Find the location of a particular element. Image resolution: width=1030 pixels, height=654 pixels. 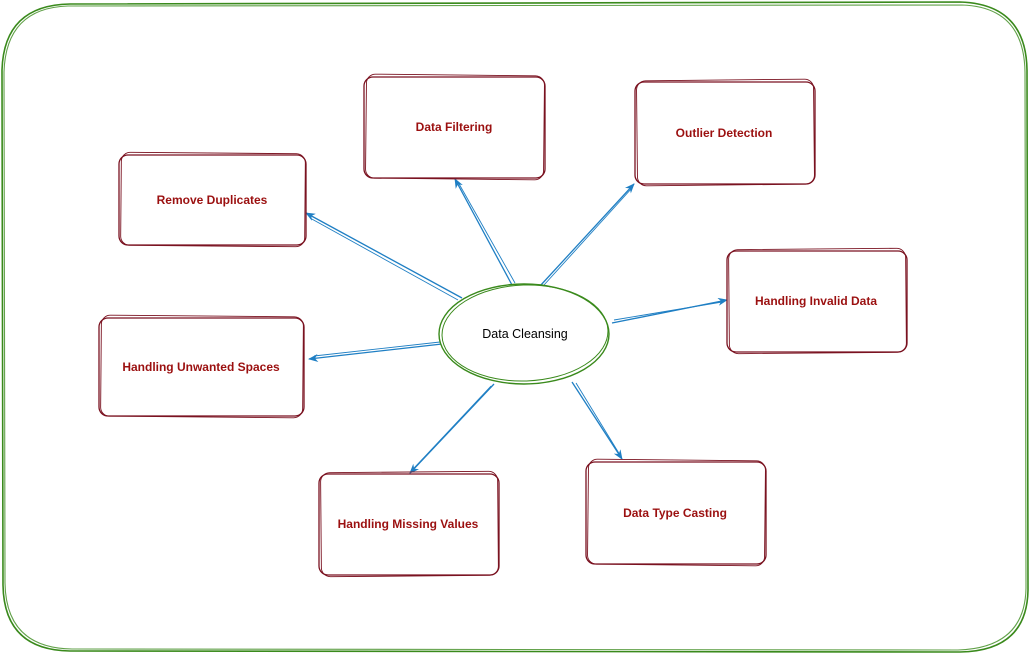

node-data-filtering: Data Filtering is located at coordinates (454, 127).